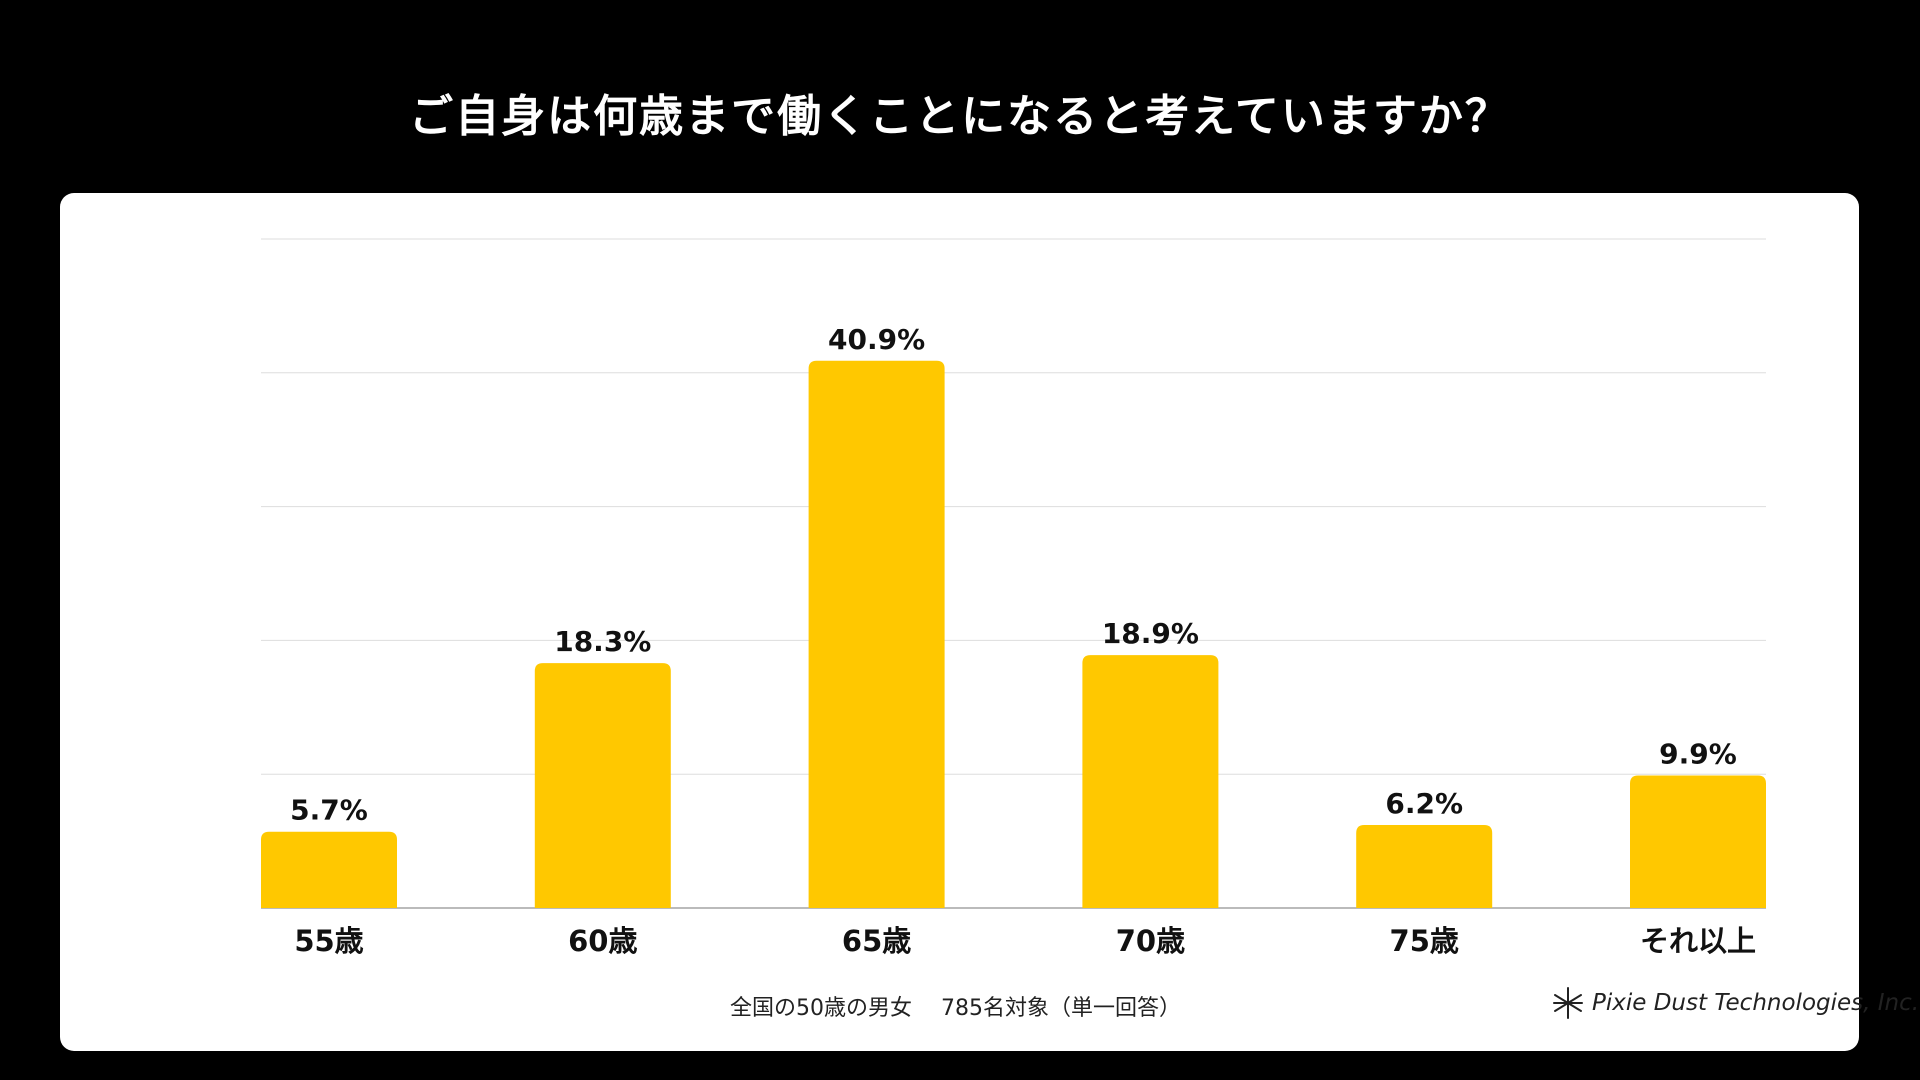 This screenshot has height=1080, width=1920. What do you see at coordinates (1698, 754) in the screenshot?
I see `data-label: 9.9%` at bounding box center [1698, 754].